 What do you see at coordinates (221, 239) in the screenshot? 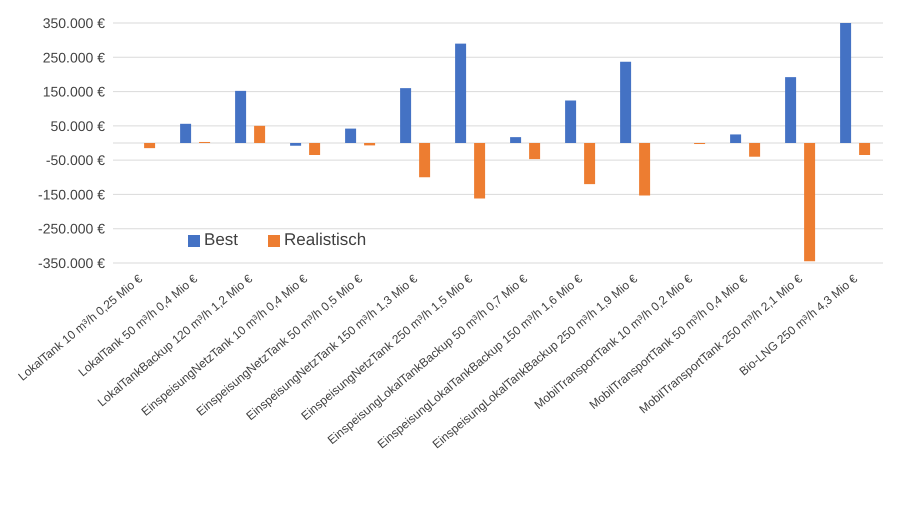
I see `legend-label: Best` at bounding box center [221, 239].